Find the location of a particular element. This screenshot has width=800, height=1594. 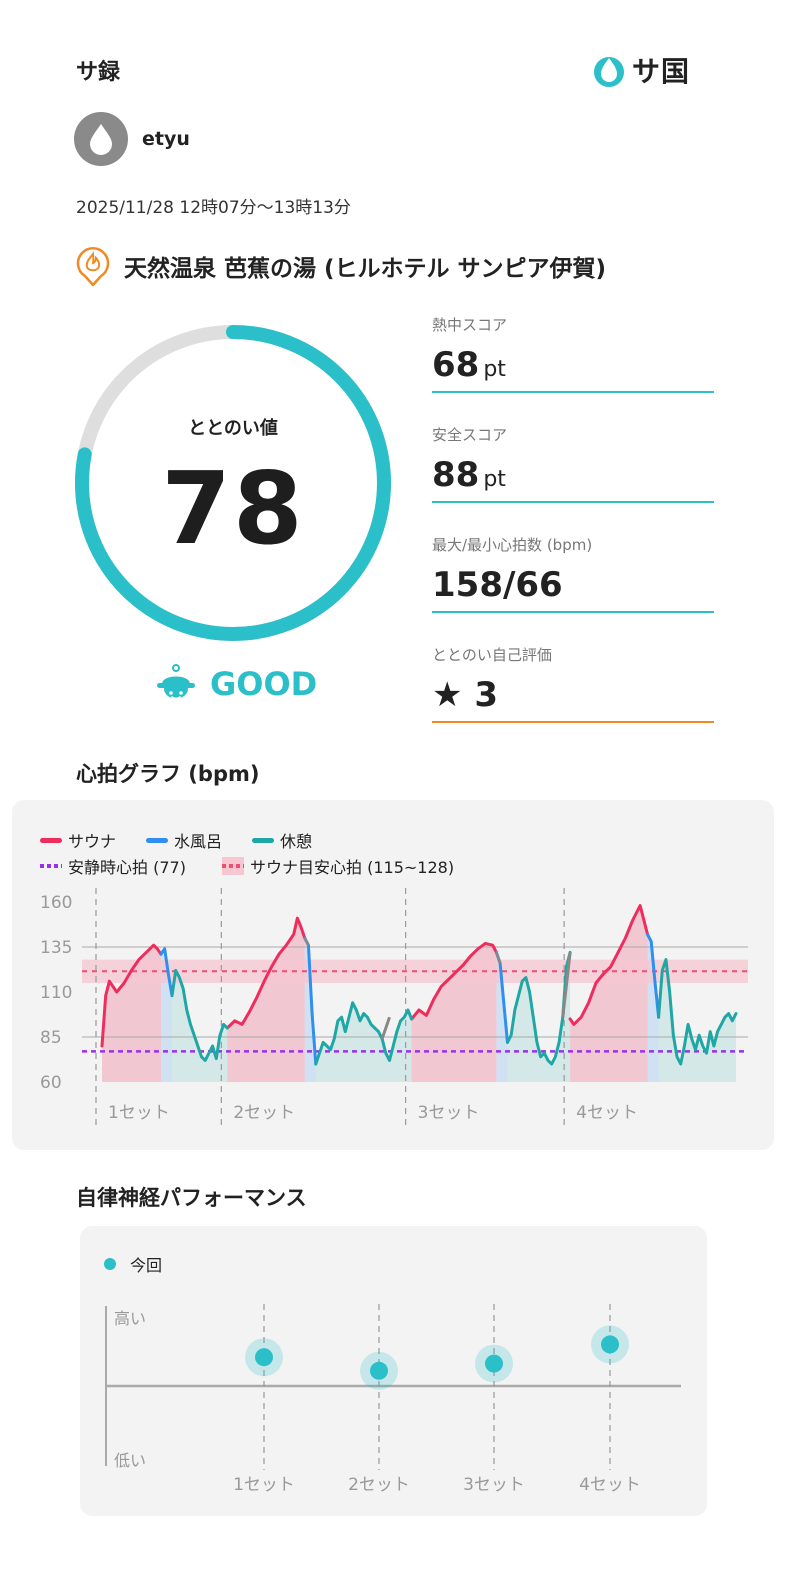

metric-heat-score: 熱中スコア 68 pt is located at coordinates (573, 353).